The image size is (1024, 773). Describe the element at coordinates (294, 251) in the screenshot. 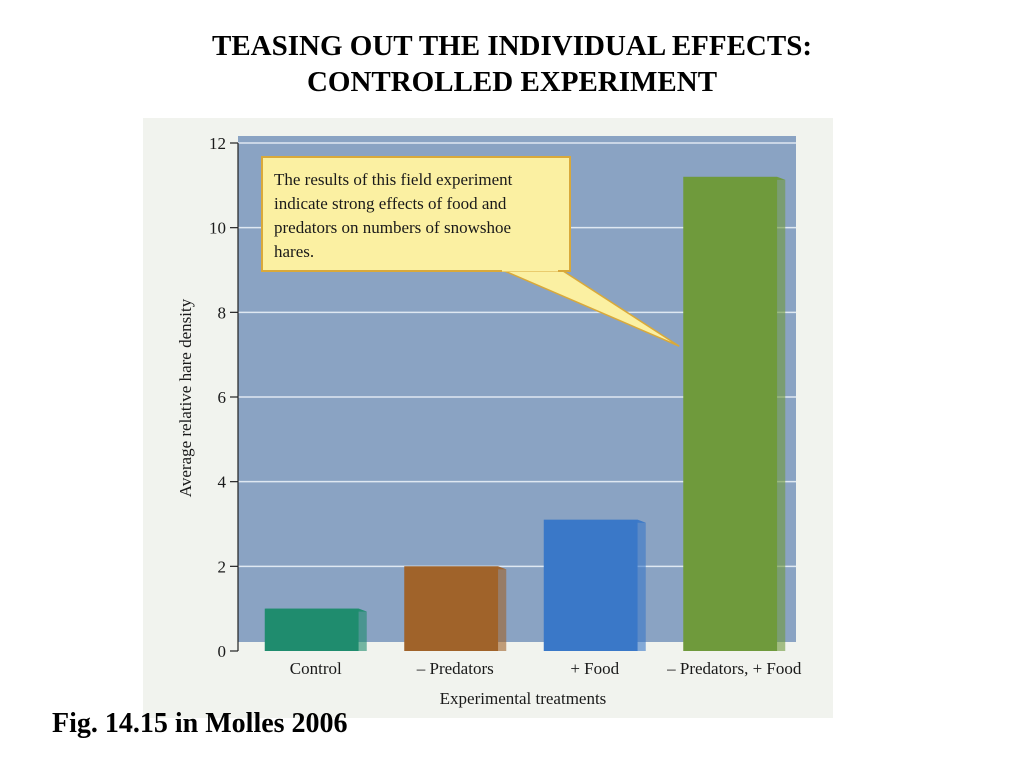

I see `callout-text-line: hares.` at that location.